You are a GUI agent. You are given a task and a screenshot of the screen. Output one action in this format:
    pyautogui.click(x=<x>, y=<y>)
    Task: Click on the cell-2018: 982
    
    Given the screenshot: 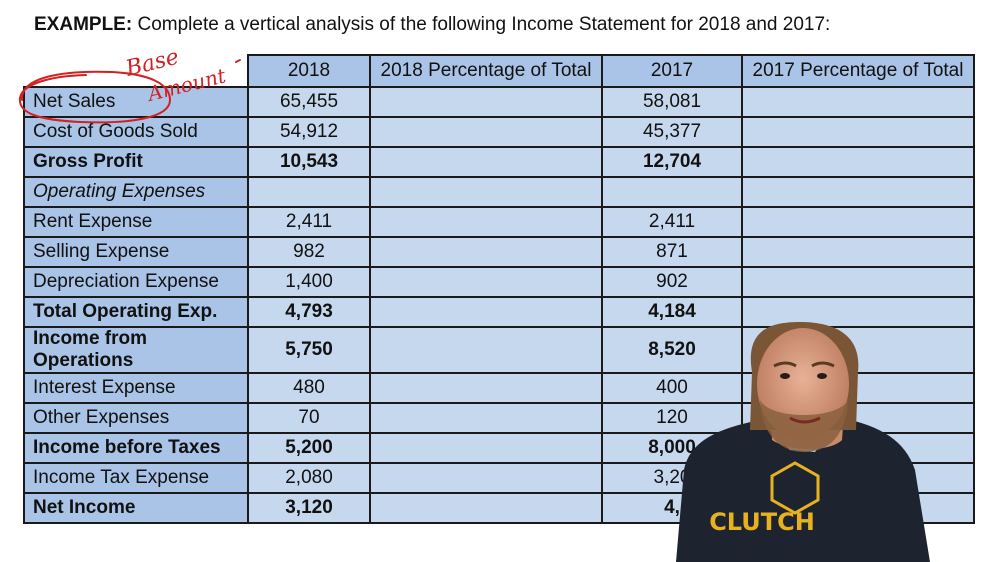 What is the action you would take?
    pyautogui.click(x=309, y=252)
    